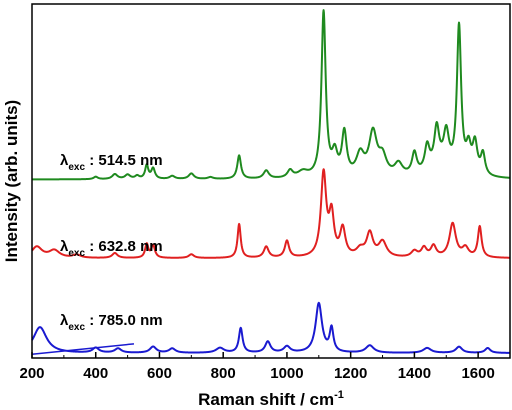 The width and height of the screenshot is (512, 410). I want to click on x-tick-label-3: 800, so click(223, 373).